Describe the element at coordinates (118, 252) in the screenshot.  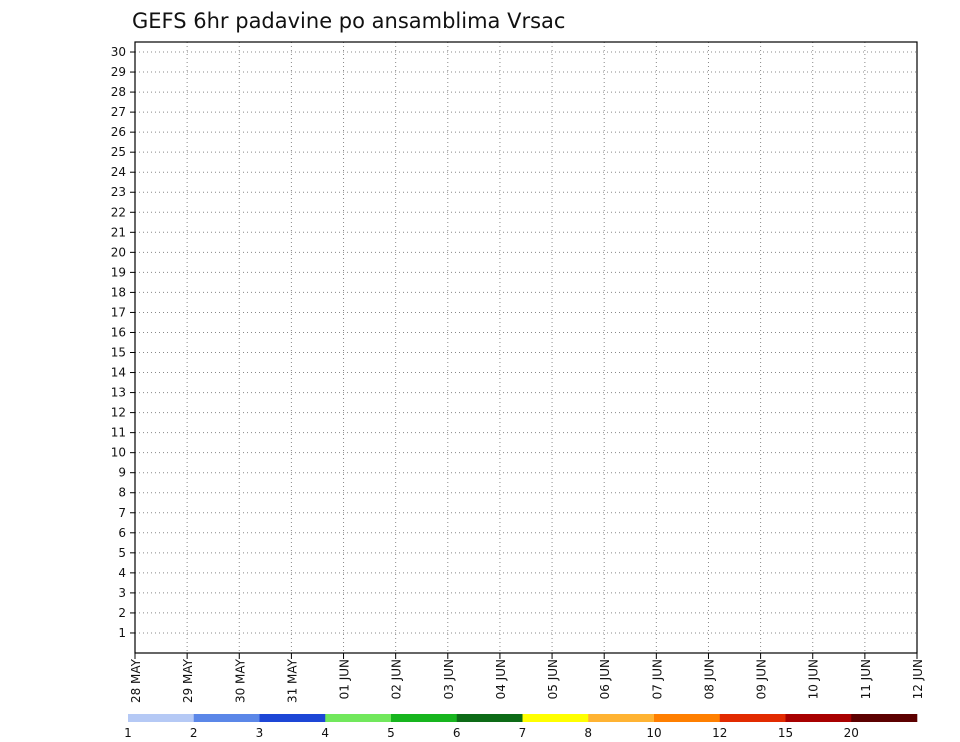
I see `y-tick-label: 20` at that location.